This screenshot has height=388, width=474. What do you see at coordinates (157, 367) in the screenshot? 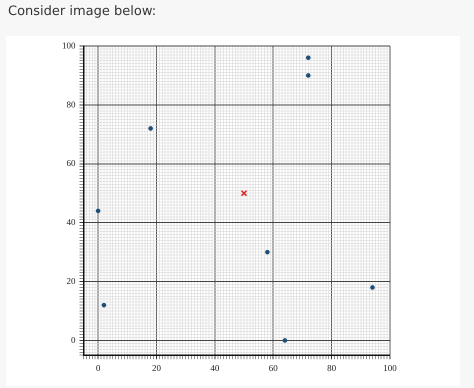
I see `x-tick-label: 20` at bounding box center [157, 367].